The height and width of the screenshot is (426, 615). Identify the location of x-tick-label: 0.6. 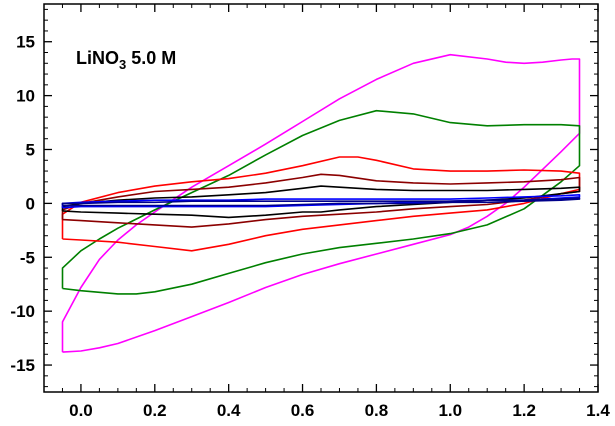
(303, 410).